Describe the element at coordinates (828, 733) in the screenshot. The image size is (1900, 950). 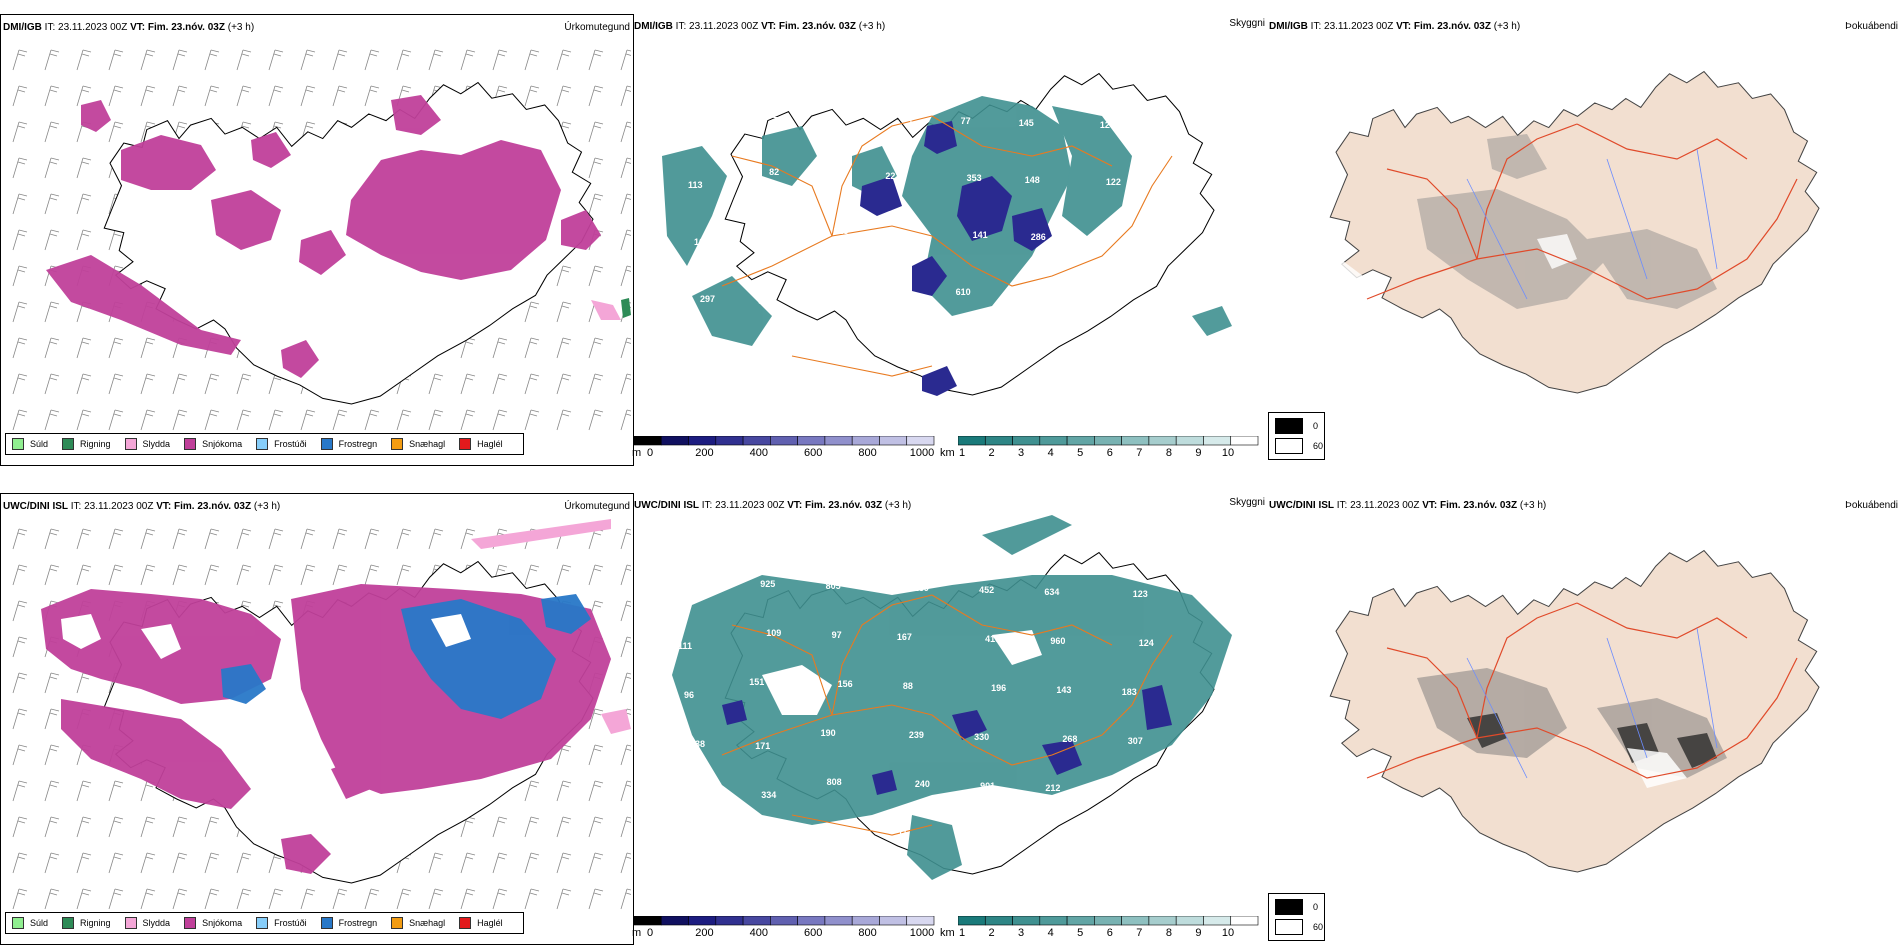
I see `visibility-value-label: 190` at that location.